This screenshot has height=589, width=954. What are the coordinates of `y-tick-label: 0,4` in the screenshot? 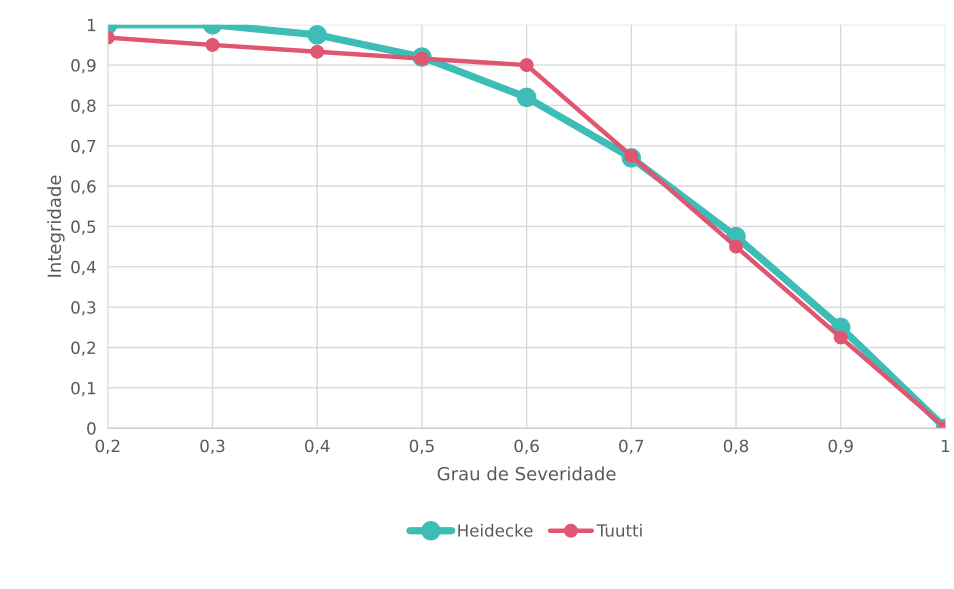 It's located at (83, 268).